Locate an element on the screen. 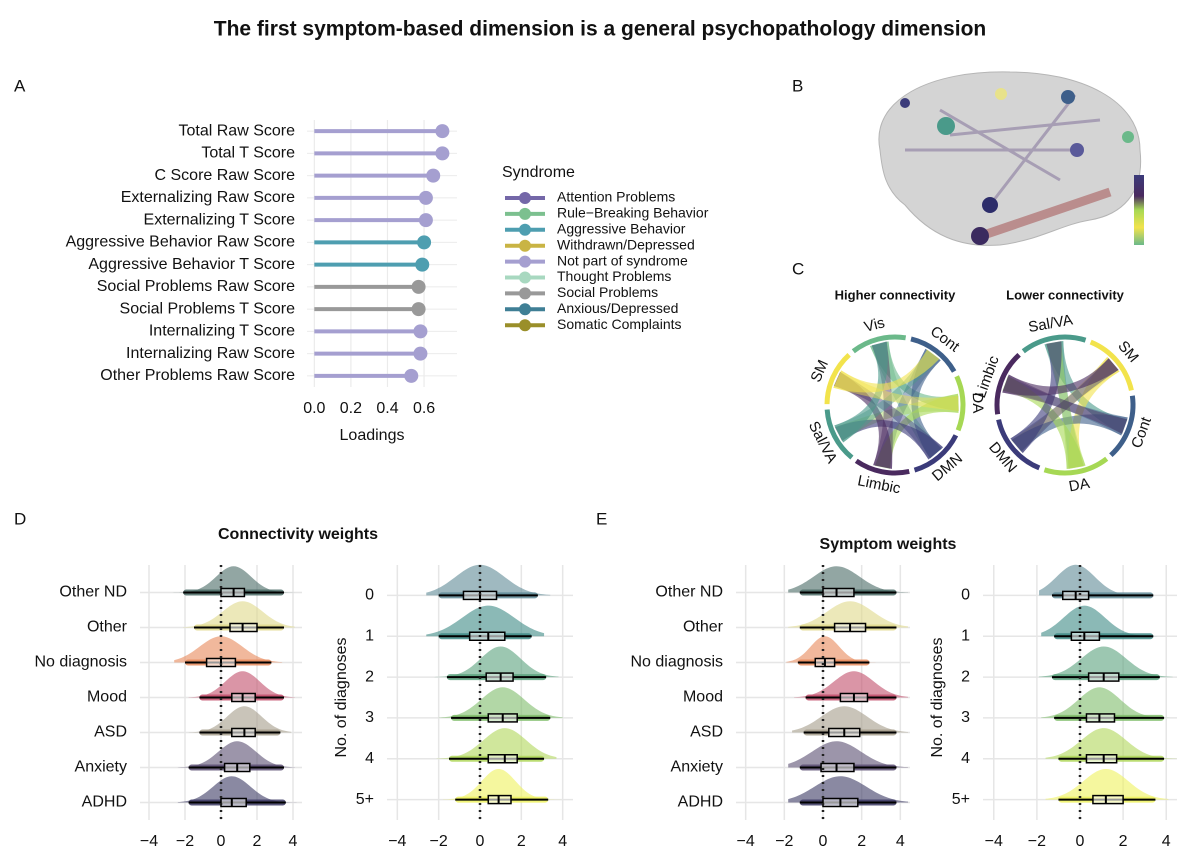 The width and height of the screenshot is (1200, 865). y-tick-label: 5+ is located at coordinates (961, 799).